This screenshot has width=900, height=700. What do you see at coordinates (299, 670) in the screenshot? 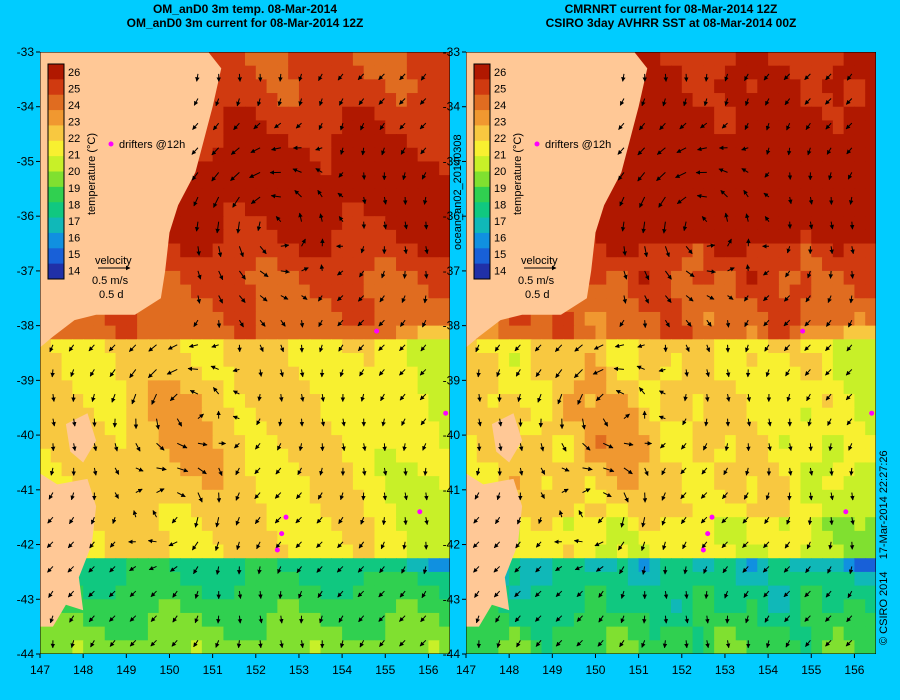
I see `longitude-tick-label: 153` at bounding box center [299, 670].